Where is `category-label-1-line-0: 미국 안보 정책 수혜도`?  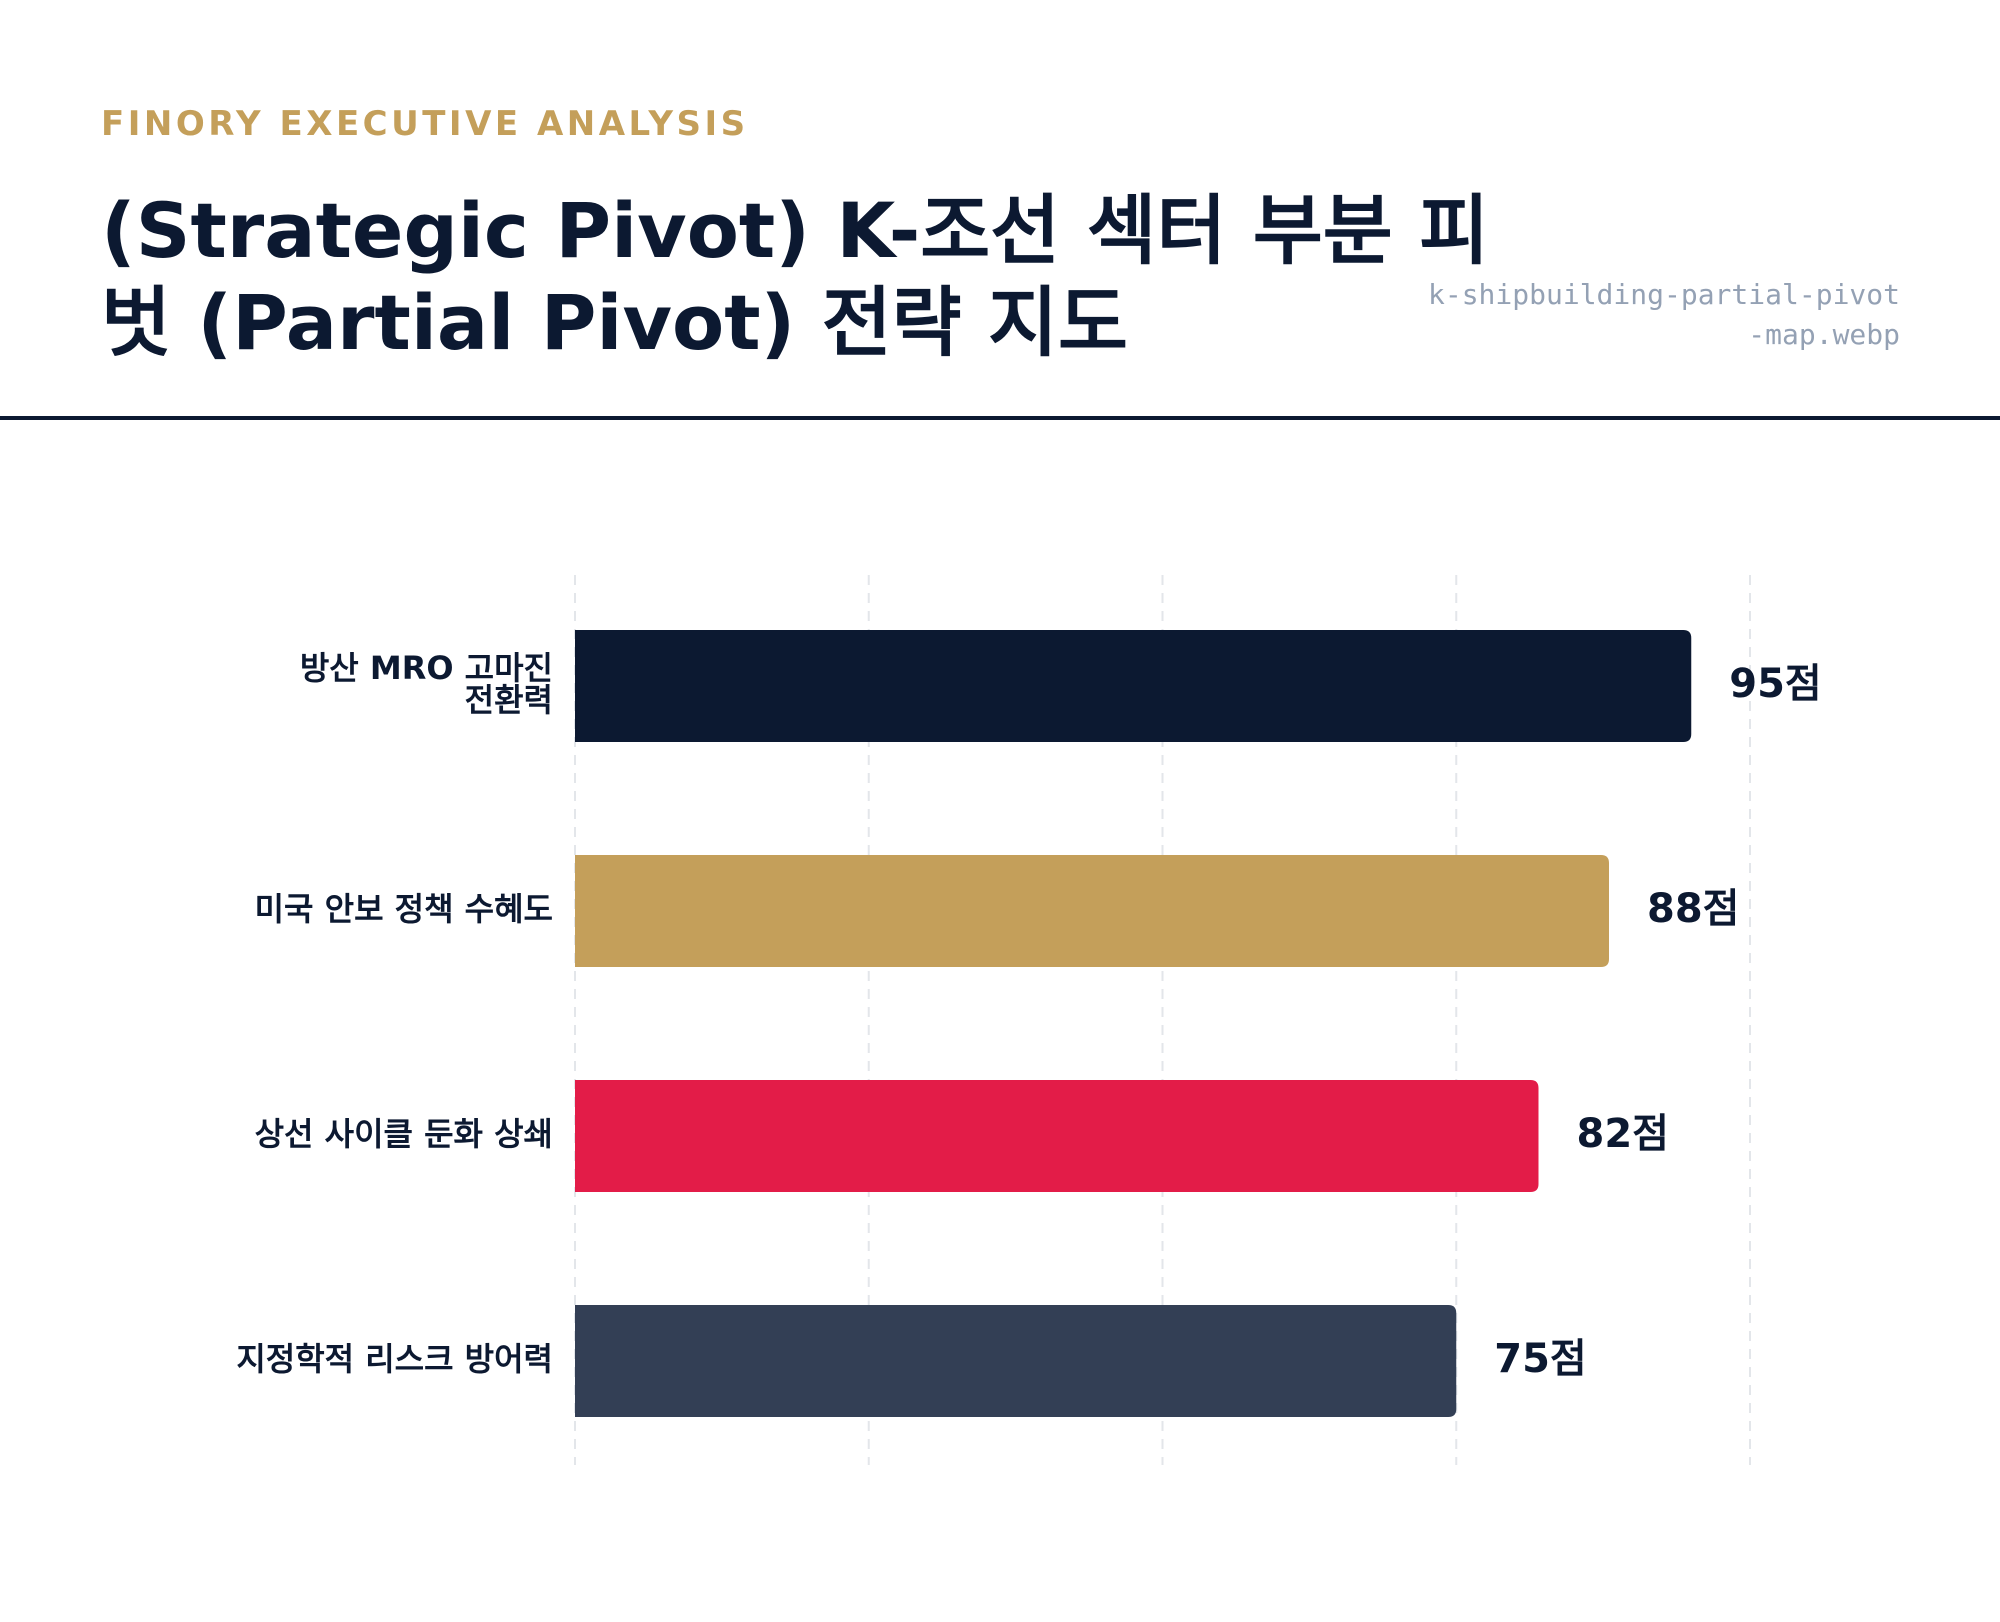 category-label-1-line-0: 미국 안보 정책 수혜도 is located at coordinates (404, 909).